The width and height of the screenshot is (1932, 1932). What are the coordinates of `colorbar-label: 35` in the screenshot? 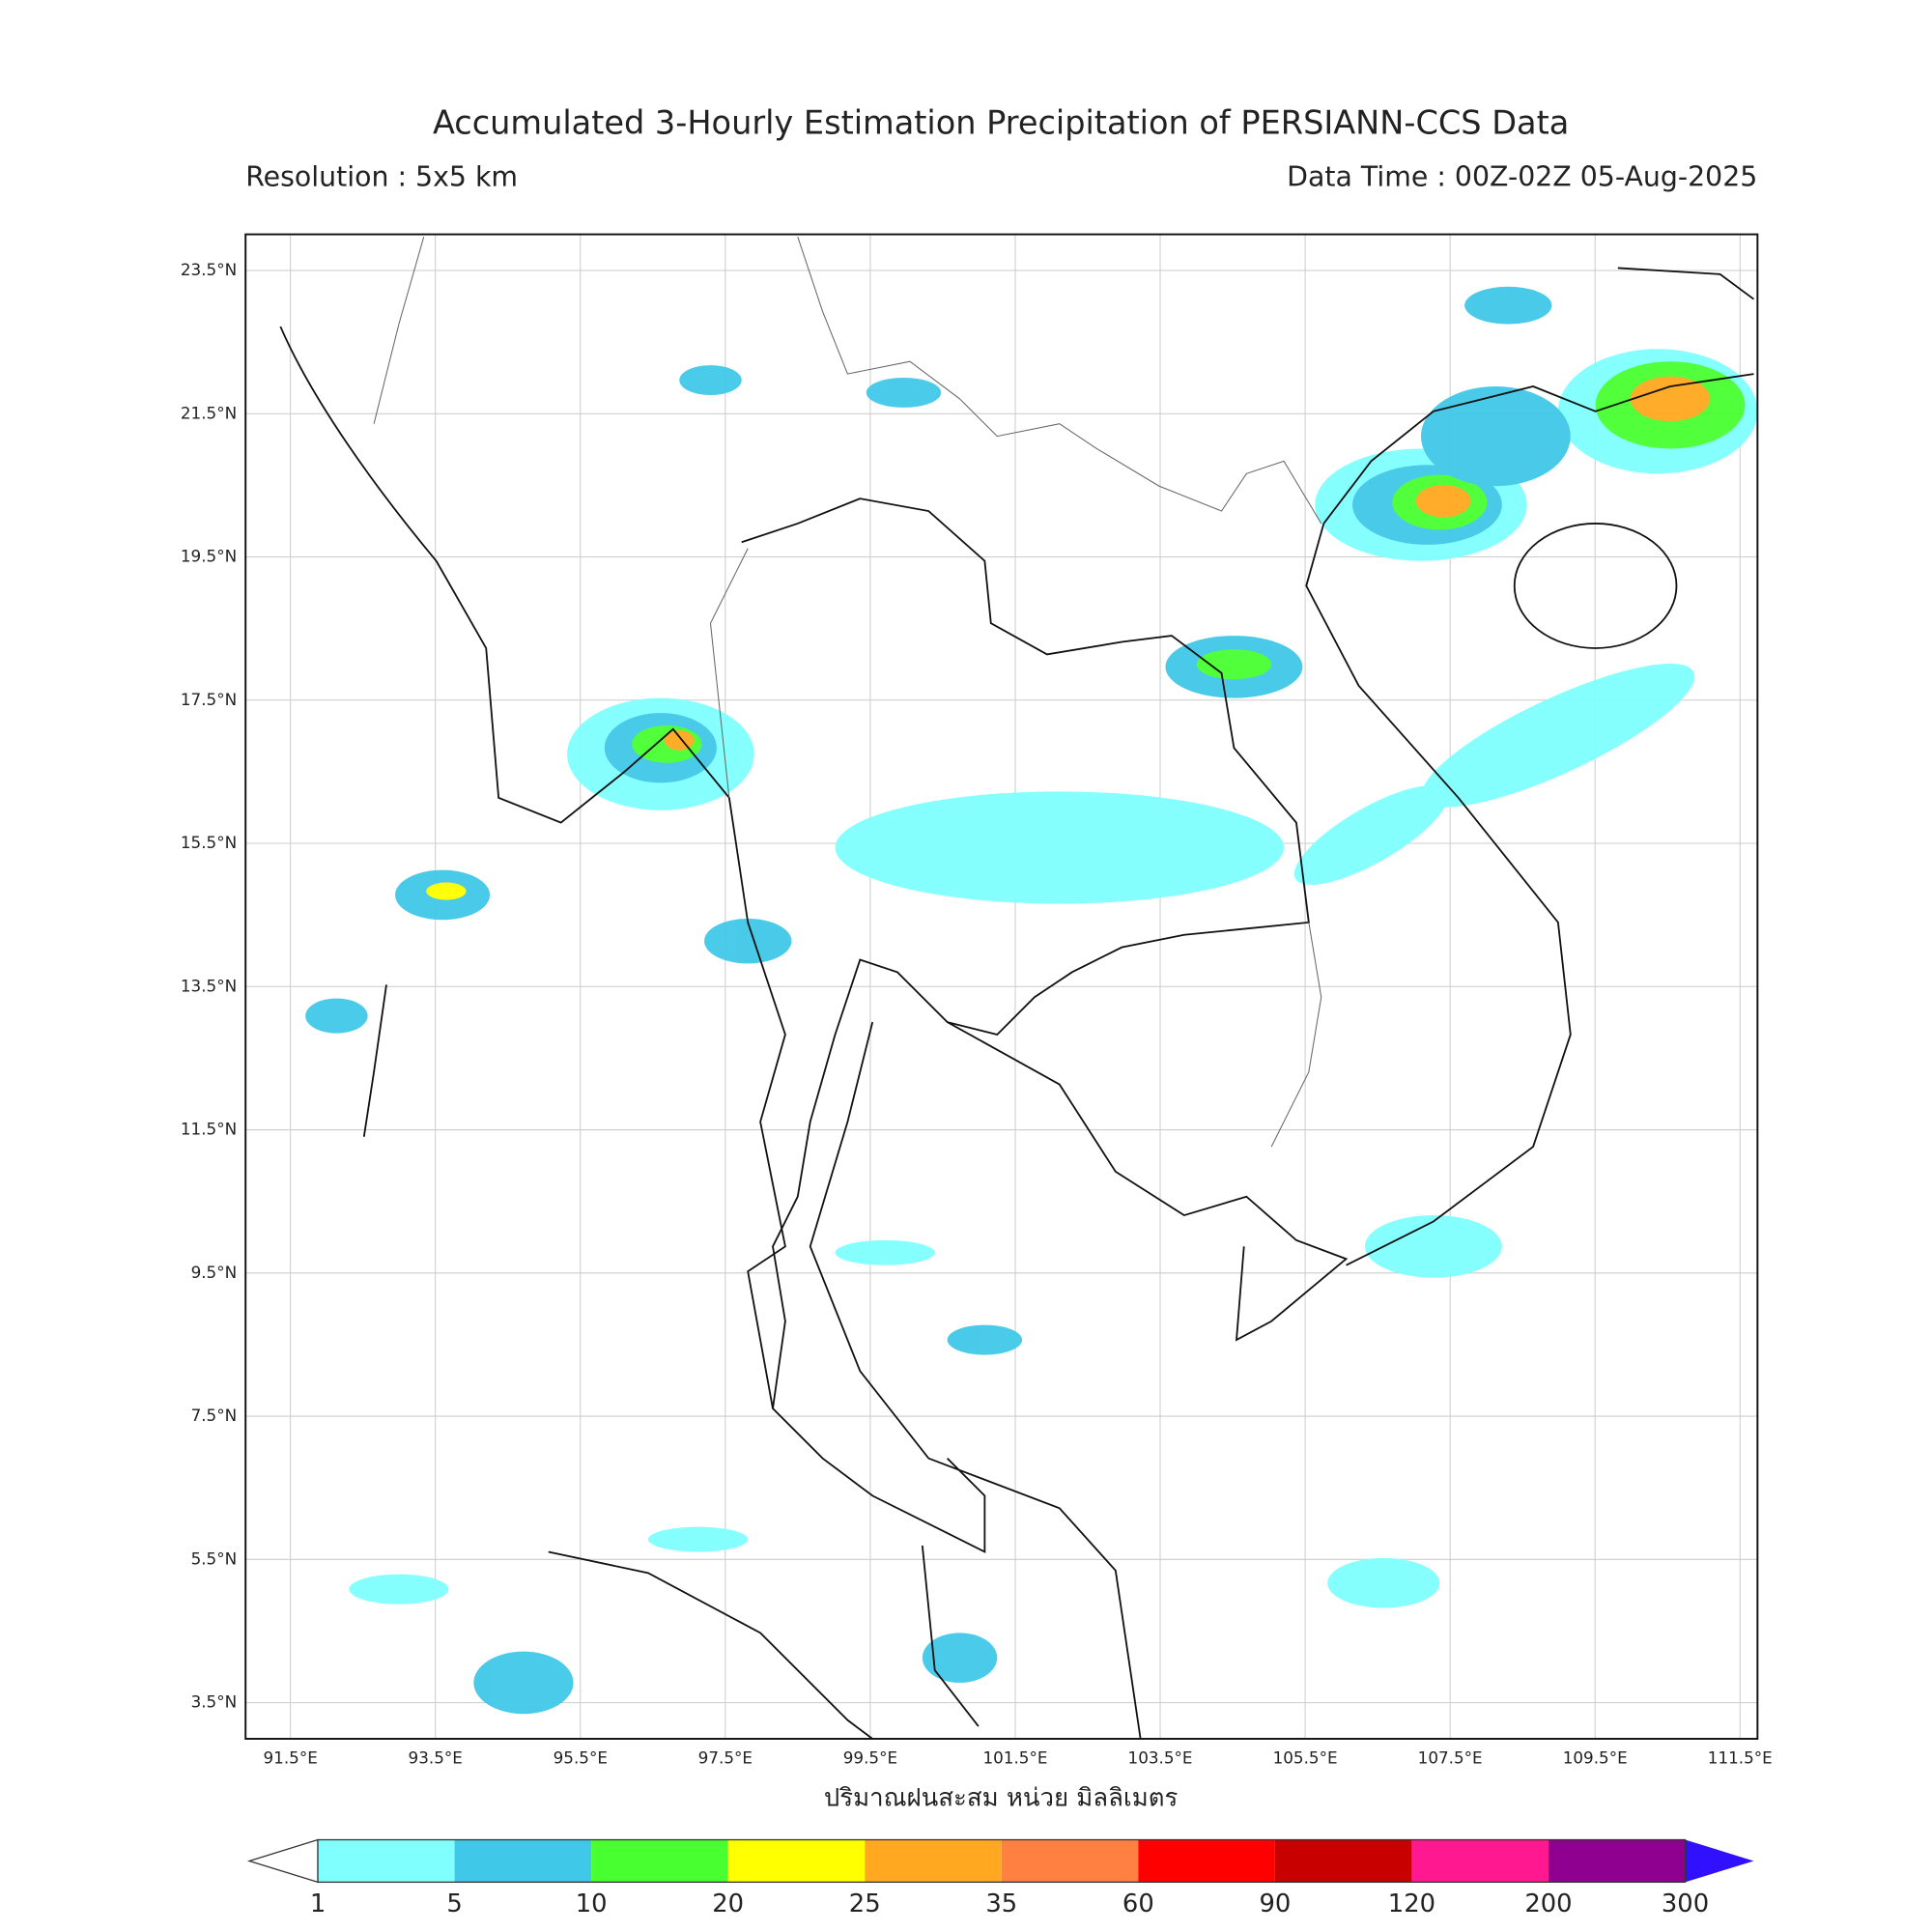 It's located at (1001, 1903).